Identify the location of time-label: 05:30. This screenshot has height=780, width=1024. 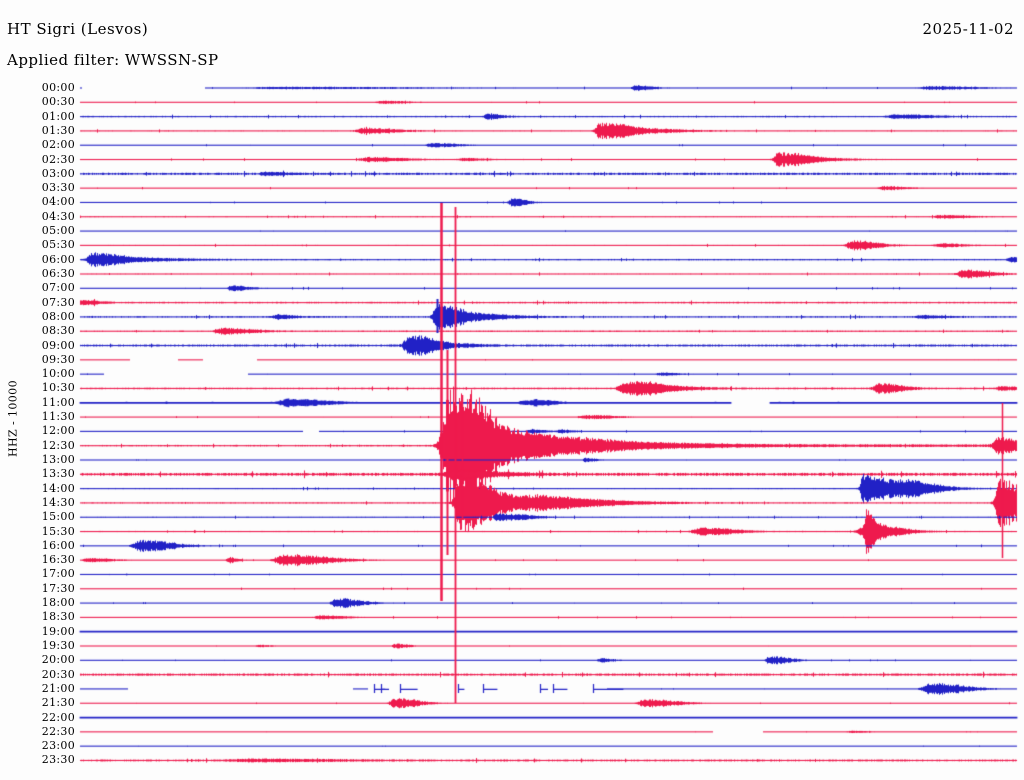
(58, 245).